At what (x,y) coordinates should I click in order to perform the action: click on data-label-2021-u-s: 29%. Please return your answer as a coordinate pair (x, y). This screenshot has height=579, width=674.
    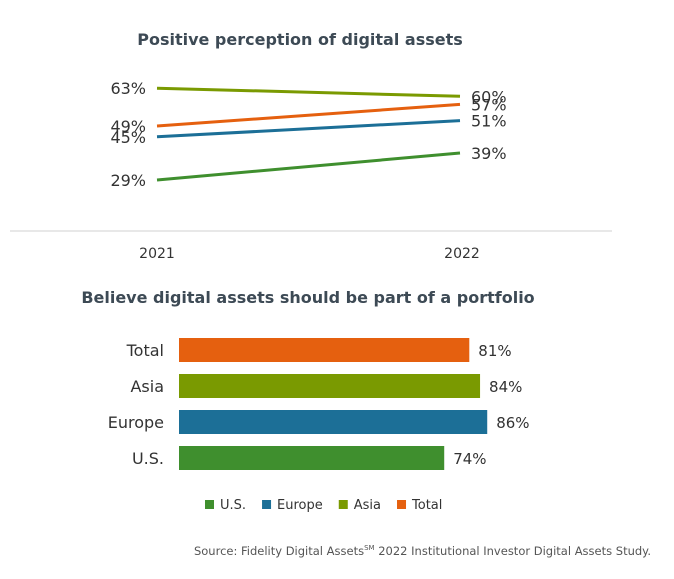
    Looking at the image, I should click on (128, 180).